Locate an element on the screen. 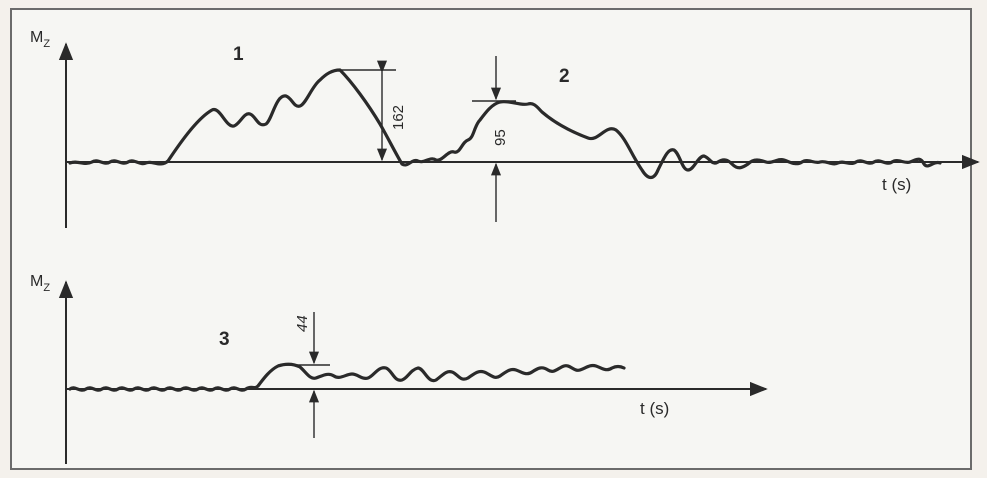 This screenshot has width=987, height=478. top-x-label: t (s) is located at coordinates (896, 184).